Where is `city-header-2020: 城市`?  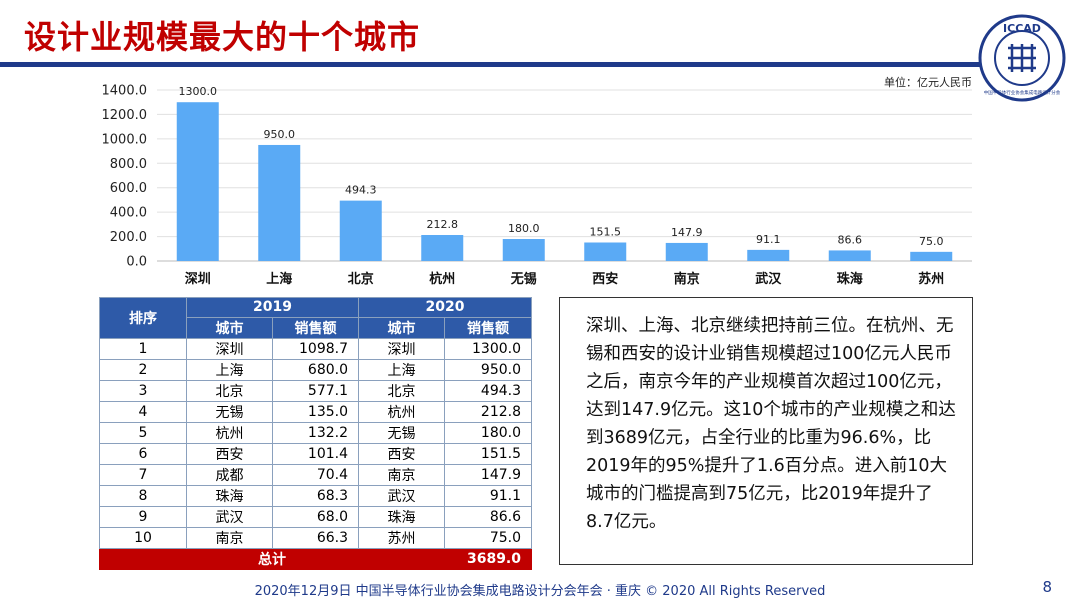 city-header-2020: 城市 is located at coordinates (401, 327).